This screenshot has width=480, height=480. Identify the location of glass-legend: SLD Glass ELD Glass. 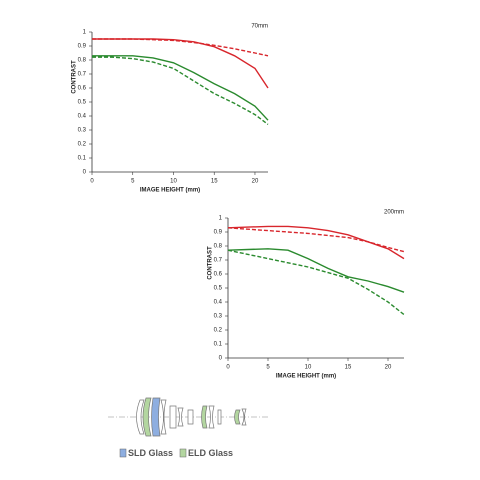
(176, 453).